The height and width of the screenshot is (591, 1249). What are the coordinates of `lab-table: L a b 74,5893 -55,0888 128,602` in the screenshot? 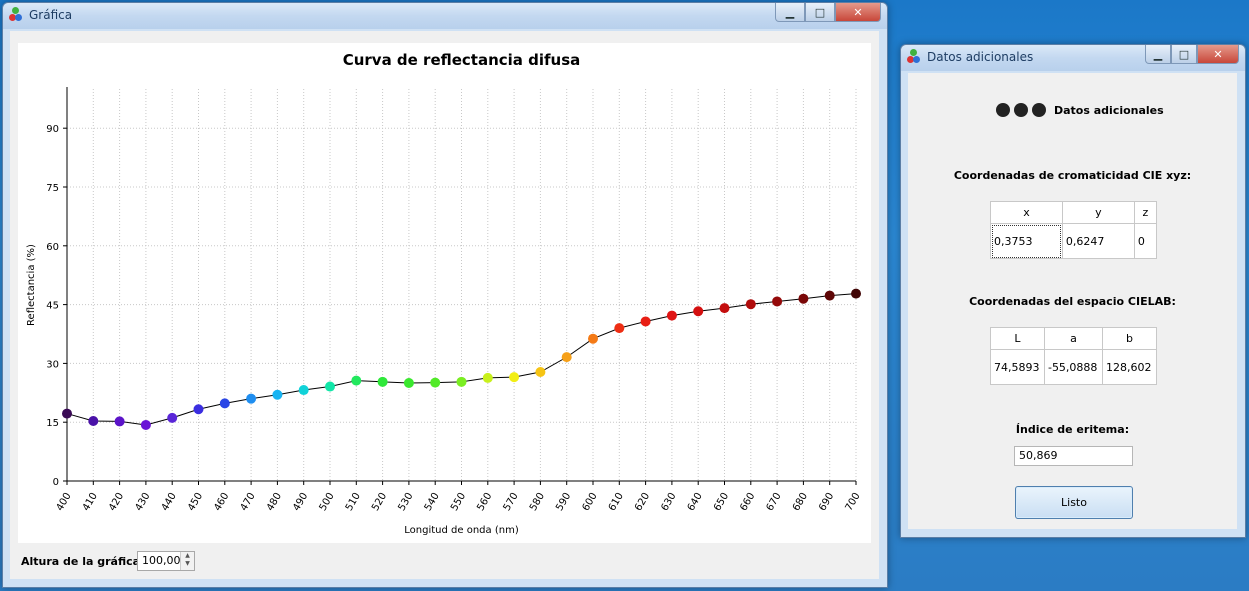 It's located at (1073, 356).